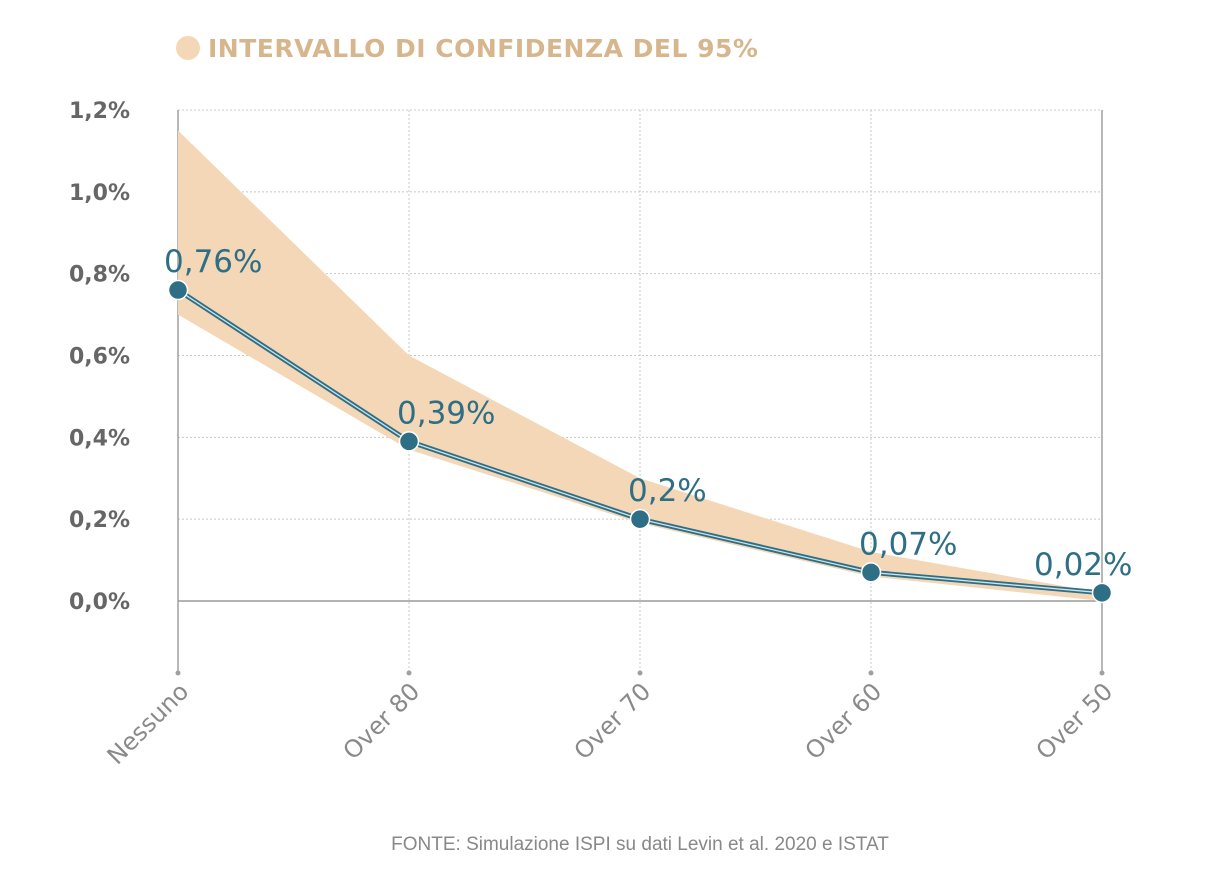  Describe the element at coordinates (382, 721) in the screenshot. I see `x-tick-label: Over 80` at that location.